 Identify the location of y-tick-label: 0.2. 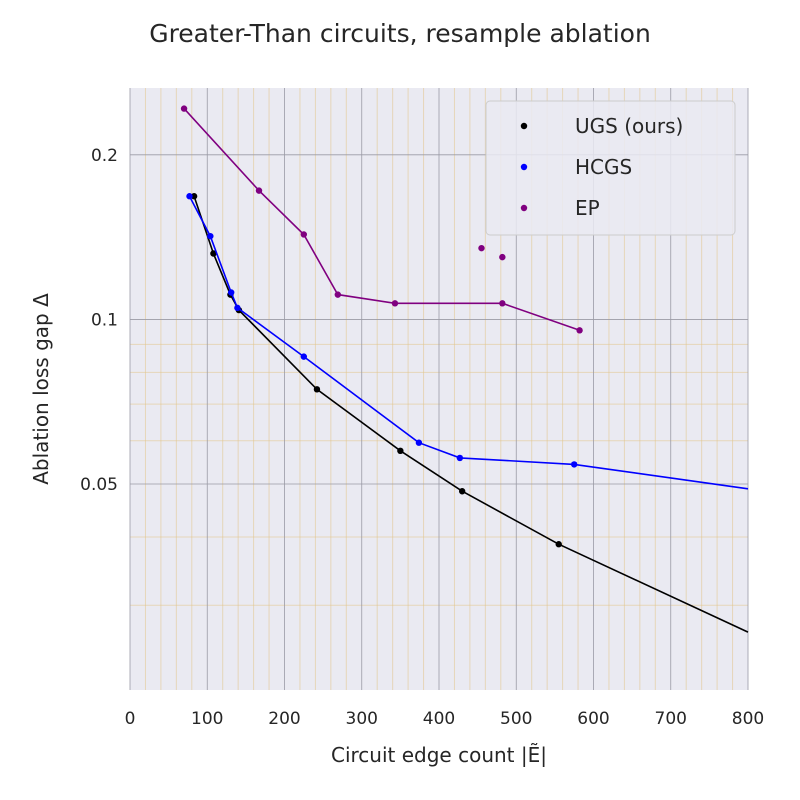
(104, 156).